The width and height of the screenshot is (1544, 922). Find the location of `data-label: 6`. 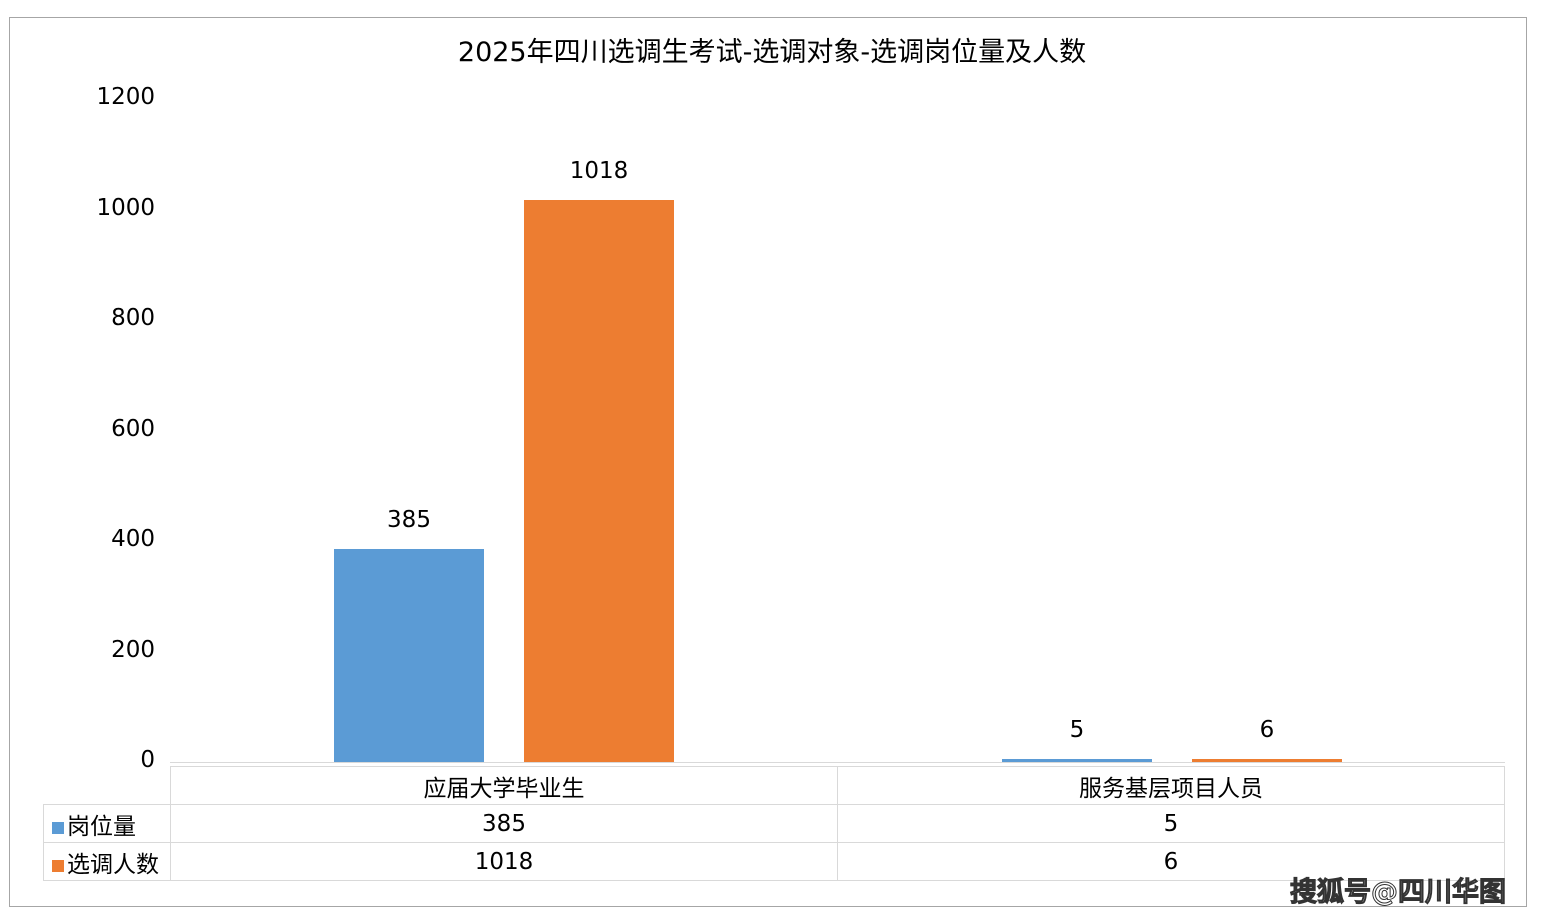

data-label: 6 is located at coordinates (1267, 729).